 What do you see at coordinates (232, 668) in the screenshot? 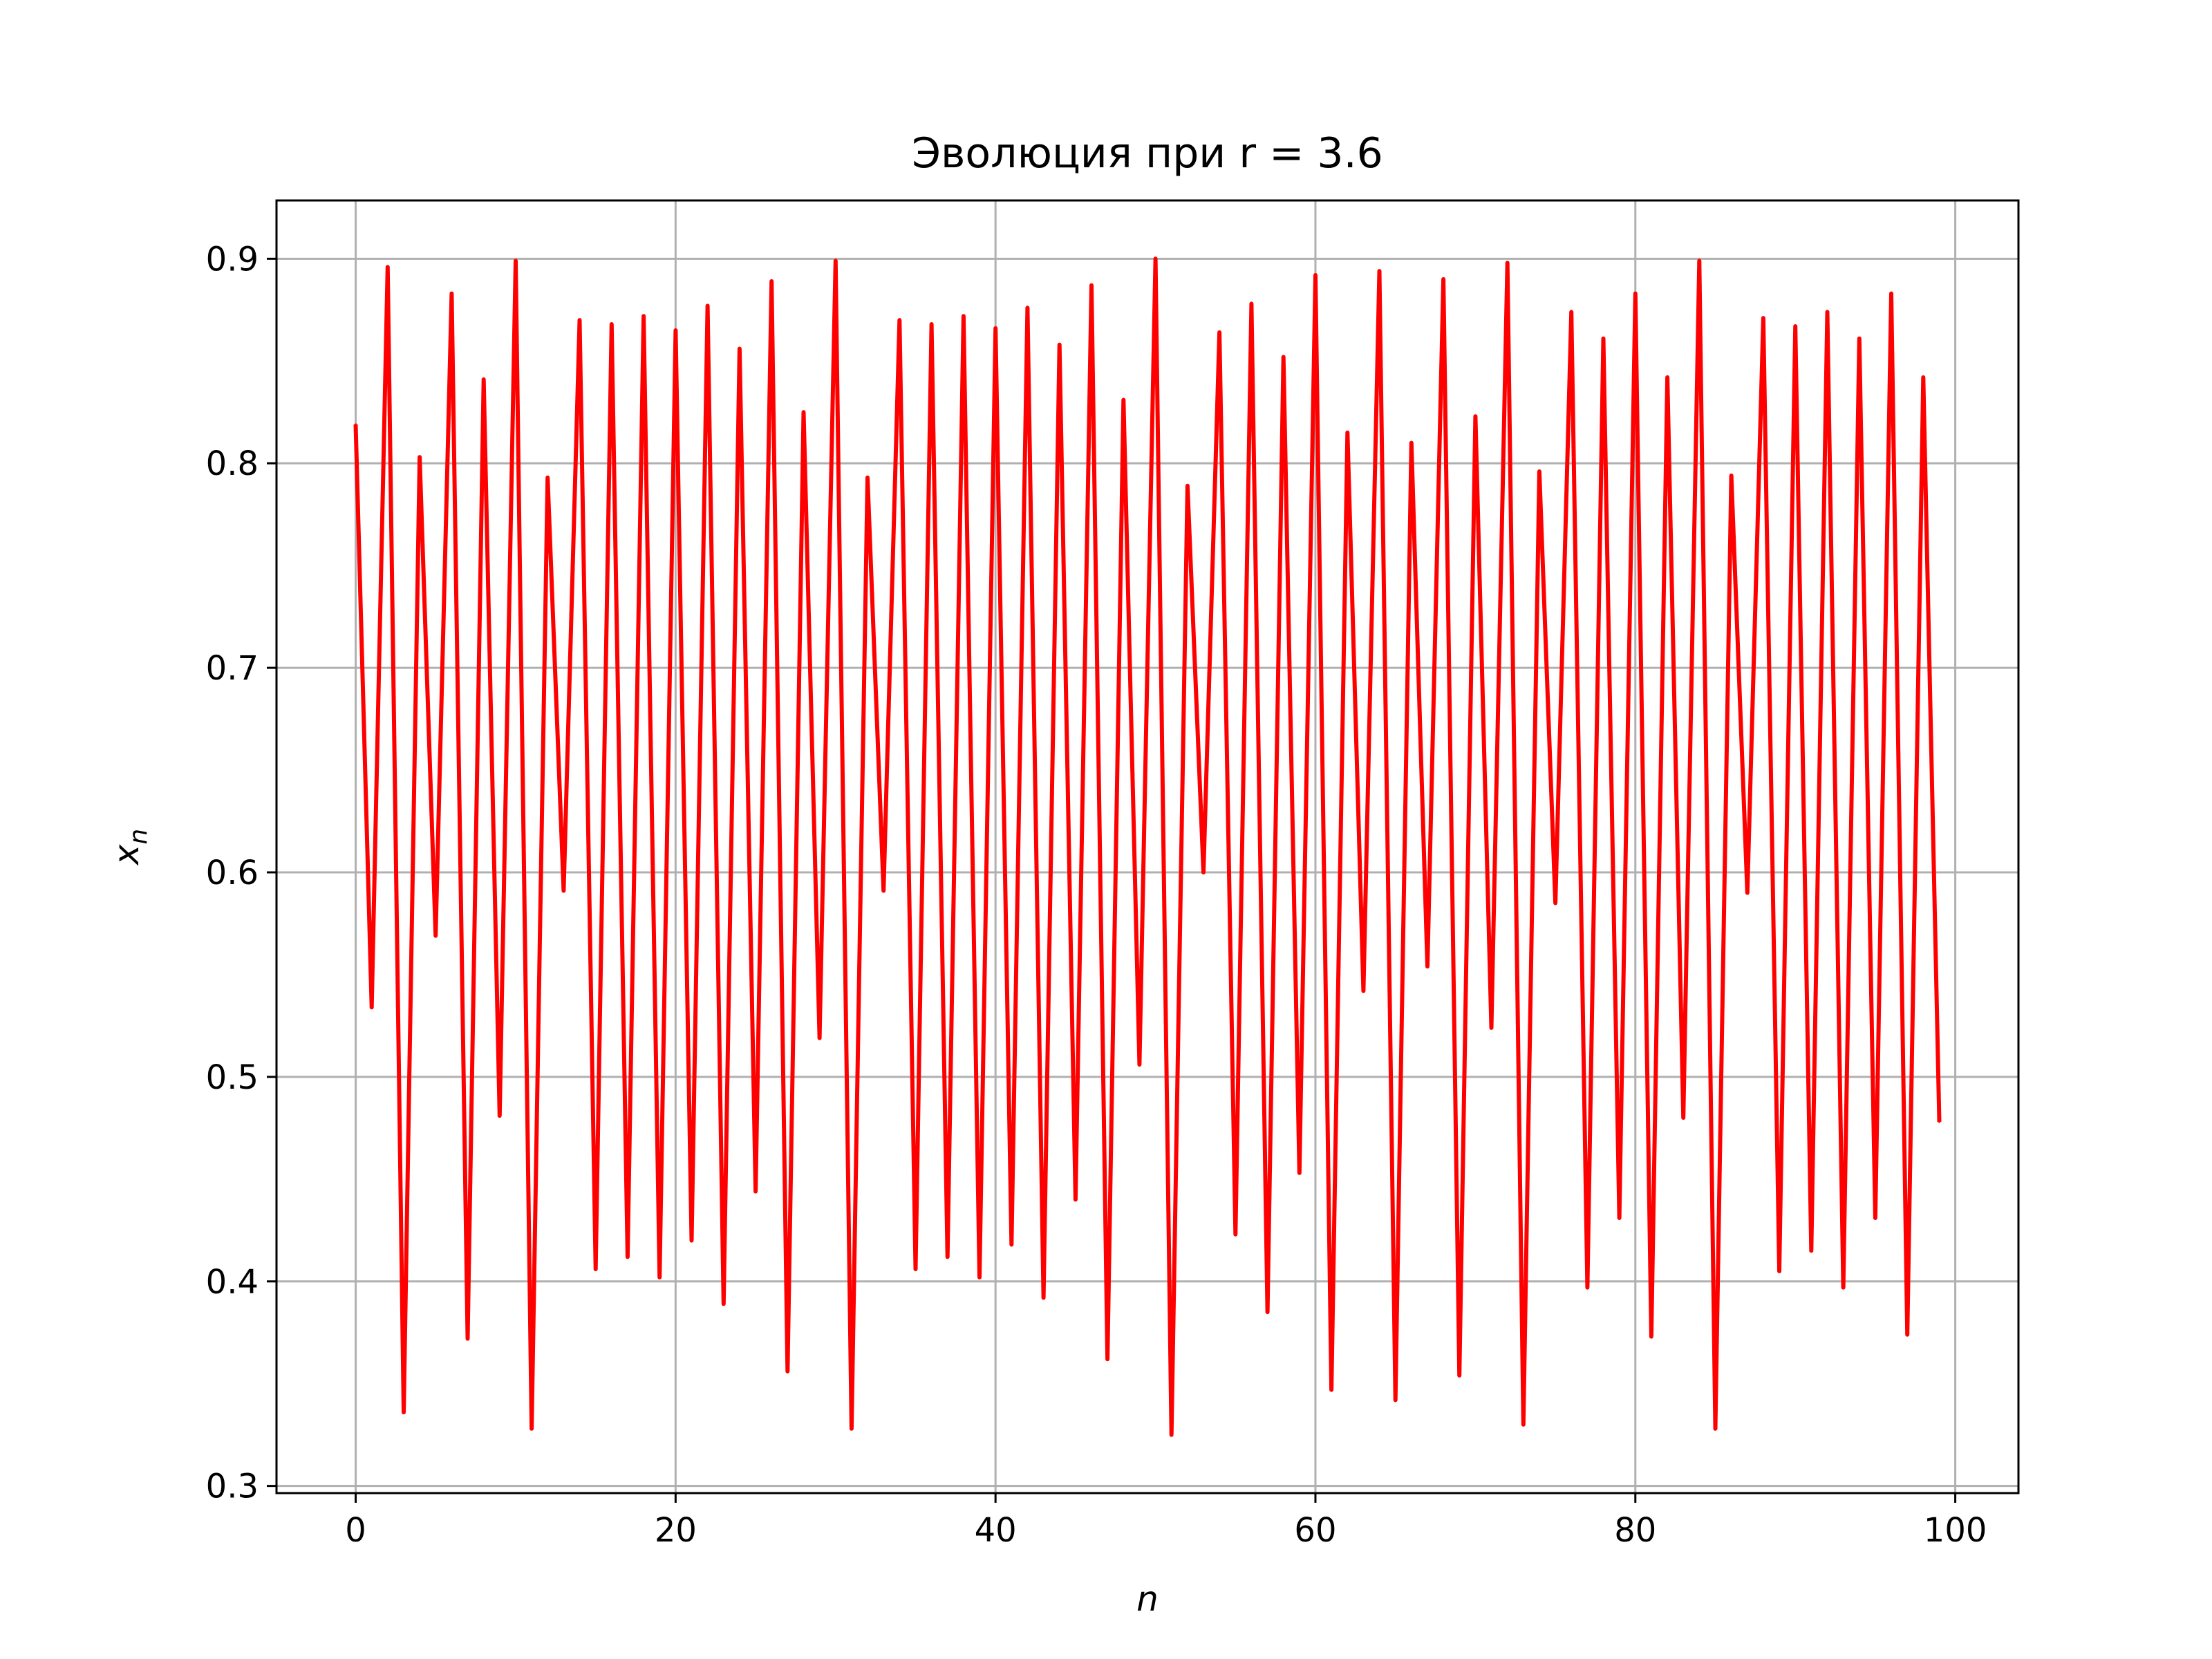
I see `y-tick-label: 0.7` at bounding box center [232, 668].